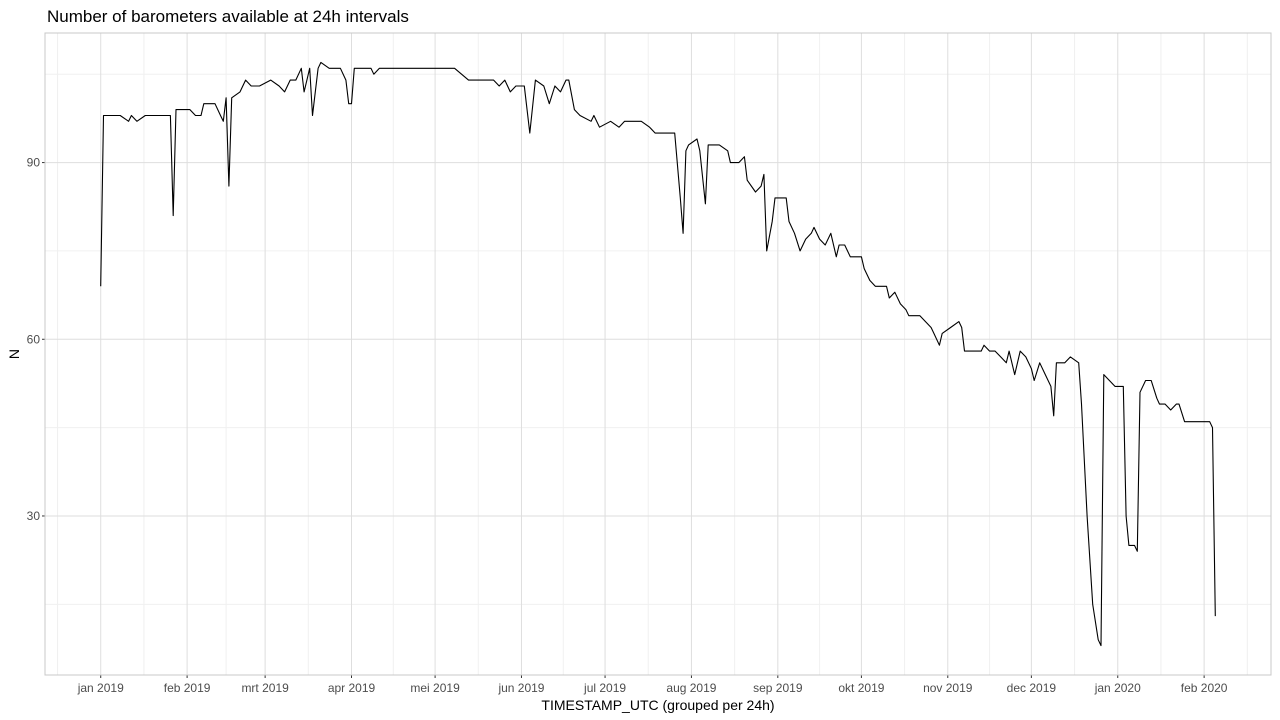 Image resolution: width=1280 pixels, height=720 pixels. Describe the element at coordinates (778, 688) in the screenshot. I see `x-tick-label: sep 2019` at that location.